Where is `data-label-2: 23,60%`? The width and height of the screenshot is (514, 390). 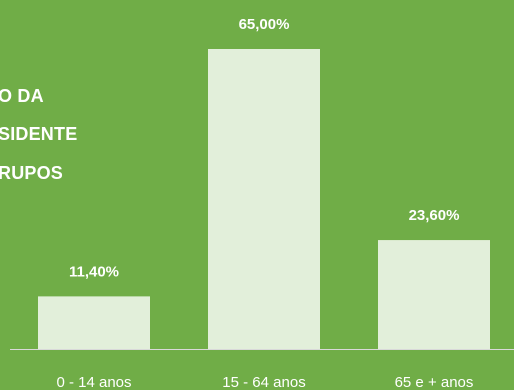 data-label-2: 23,60% is located at coordinates (434, 215).